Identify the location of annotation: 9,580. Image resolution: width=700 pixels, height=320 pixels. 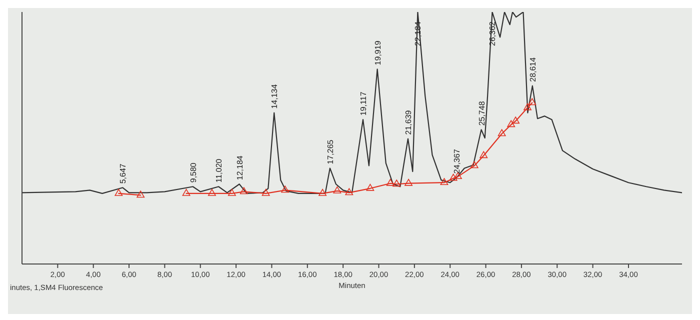
(193, 172).